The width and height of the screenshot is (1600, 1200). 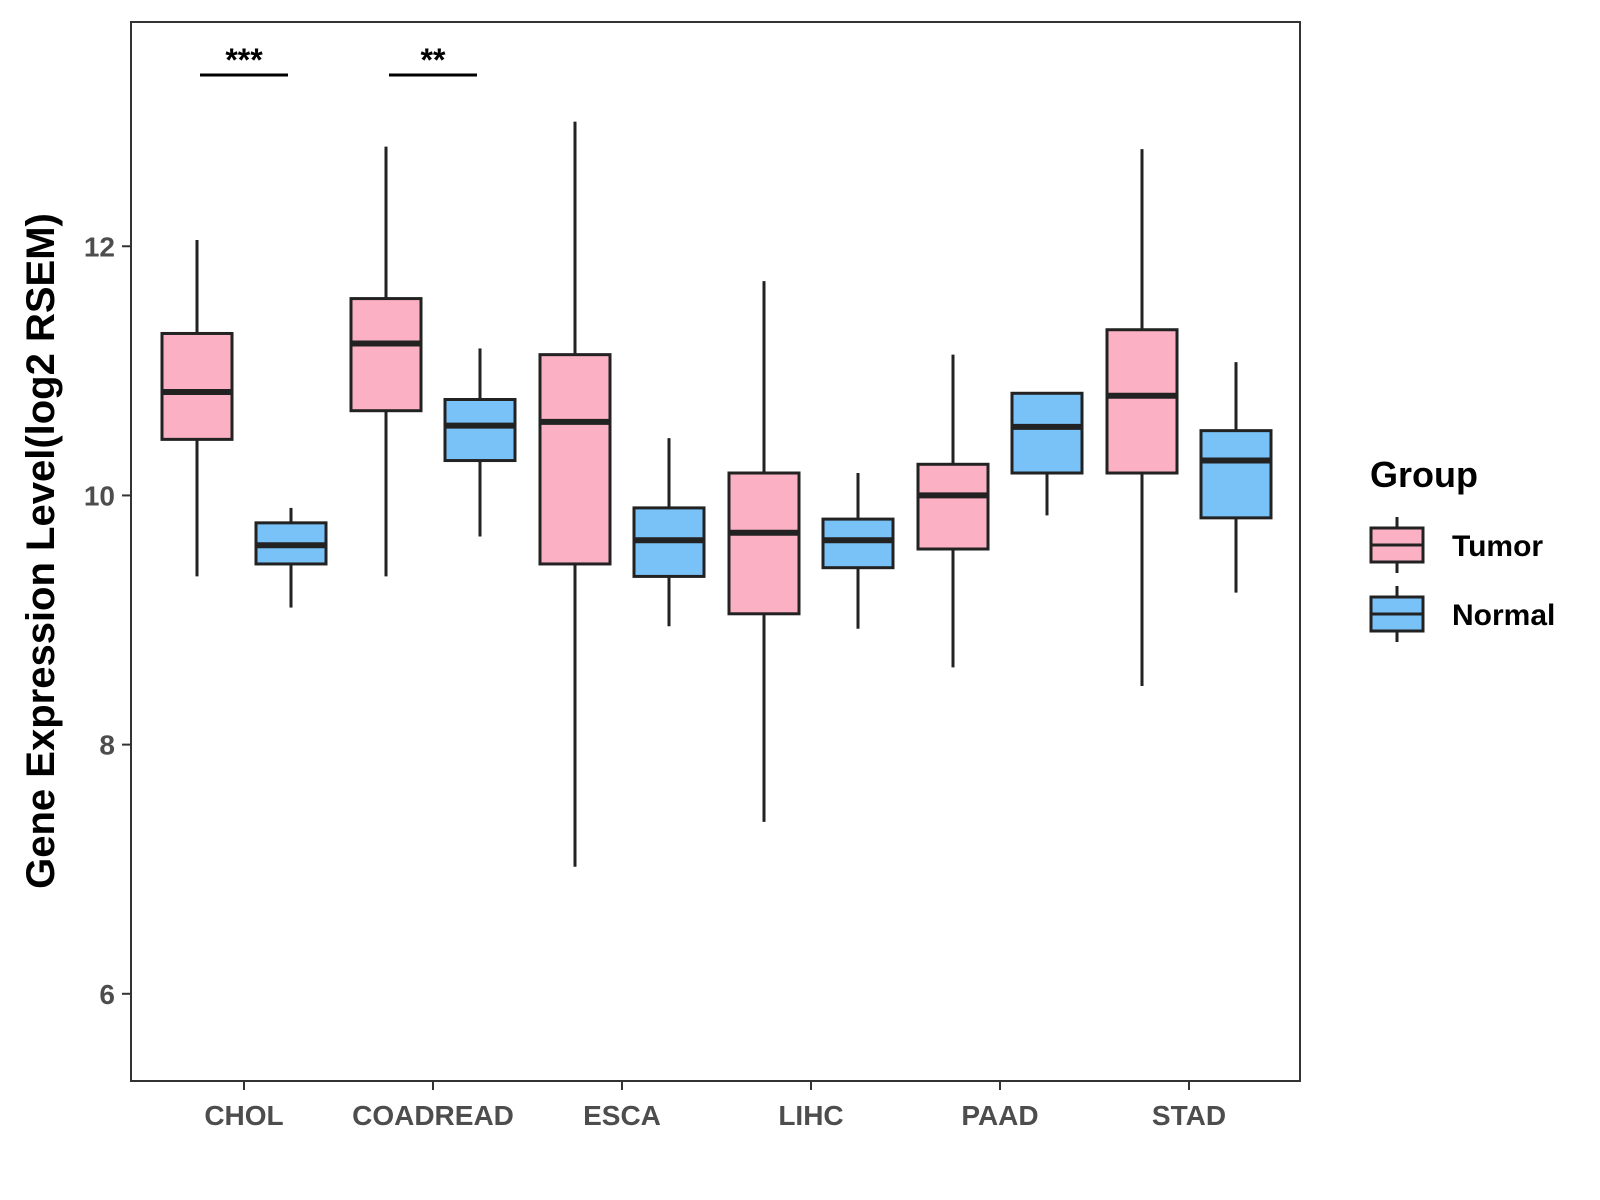 What do you see at coordinates (622, 1115) in the screenshot?
I see `x-tick-label-esca: ESCA` at bounding box center [622, 1115].